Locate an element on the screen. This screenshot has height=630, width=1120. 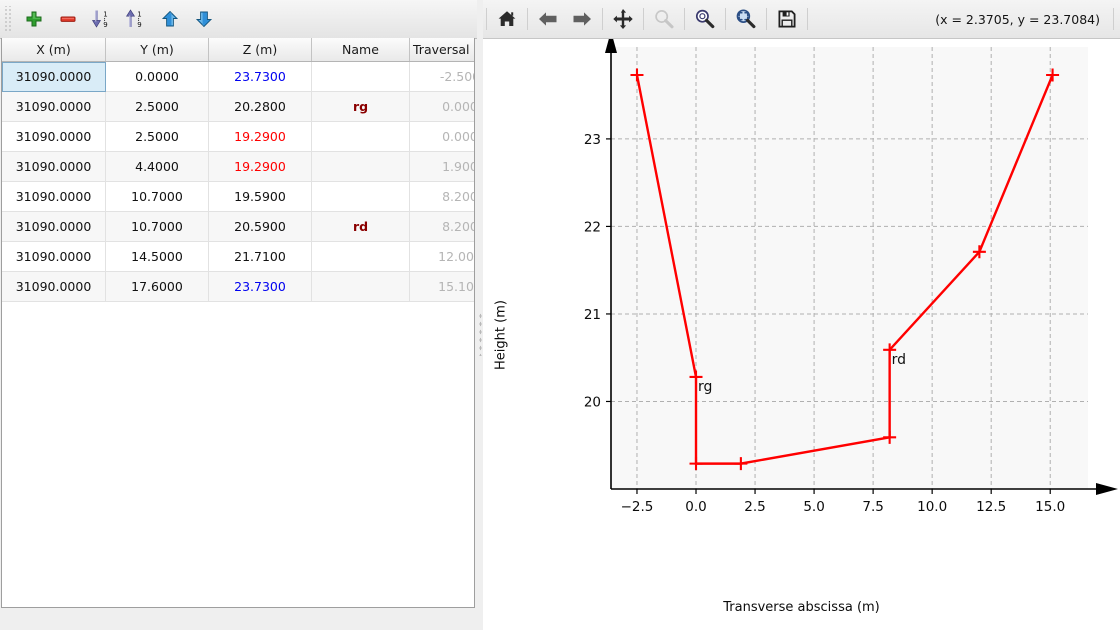
cell-traversal-abs: 1.900 is located at coordinates (441, 166).